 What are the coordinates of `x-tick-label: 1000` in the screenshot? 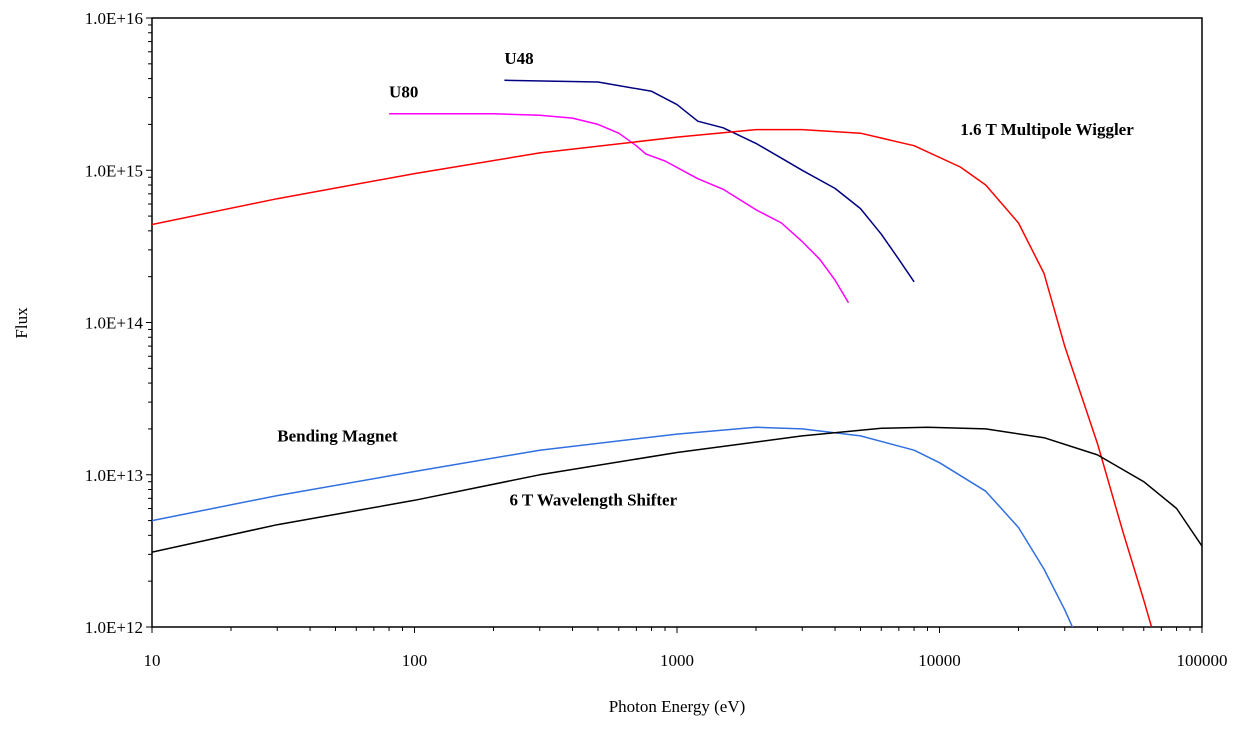 It's located at (677, 660).